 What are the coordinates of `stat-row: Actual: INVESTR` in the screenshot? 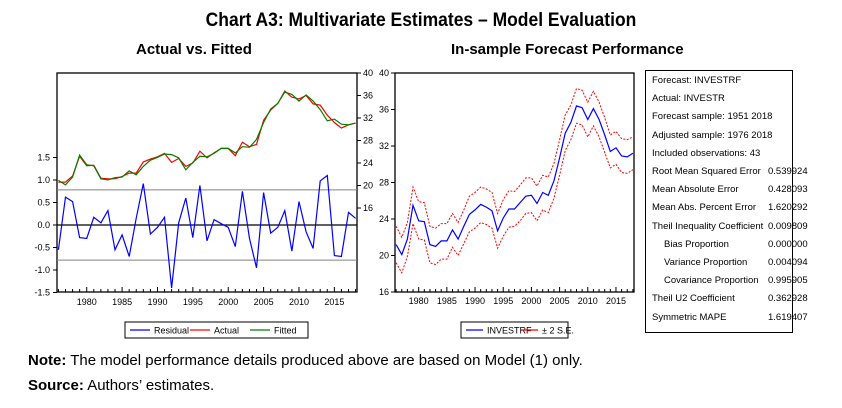 It's located at (722, 100).